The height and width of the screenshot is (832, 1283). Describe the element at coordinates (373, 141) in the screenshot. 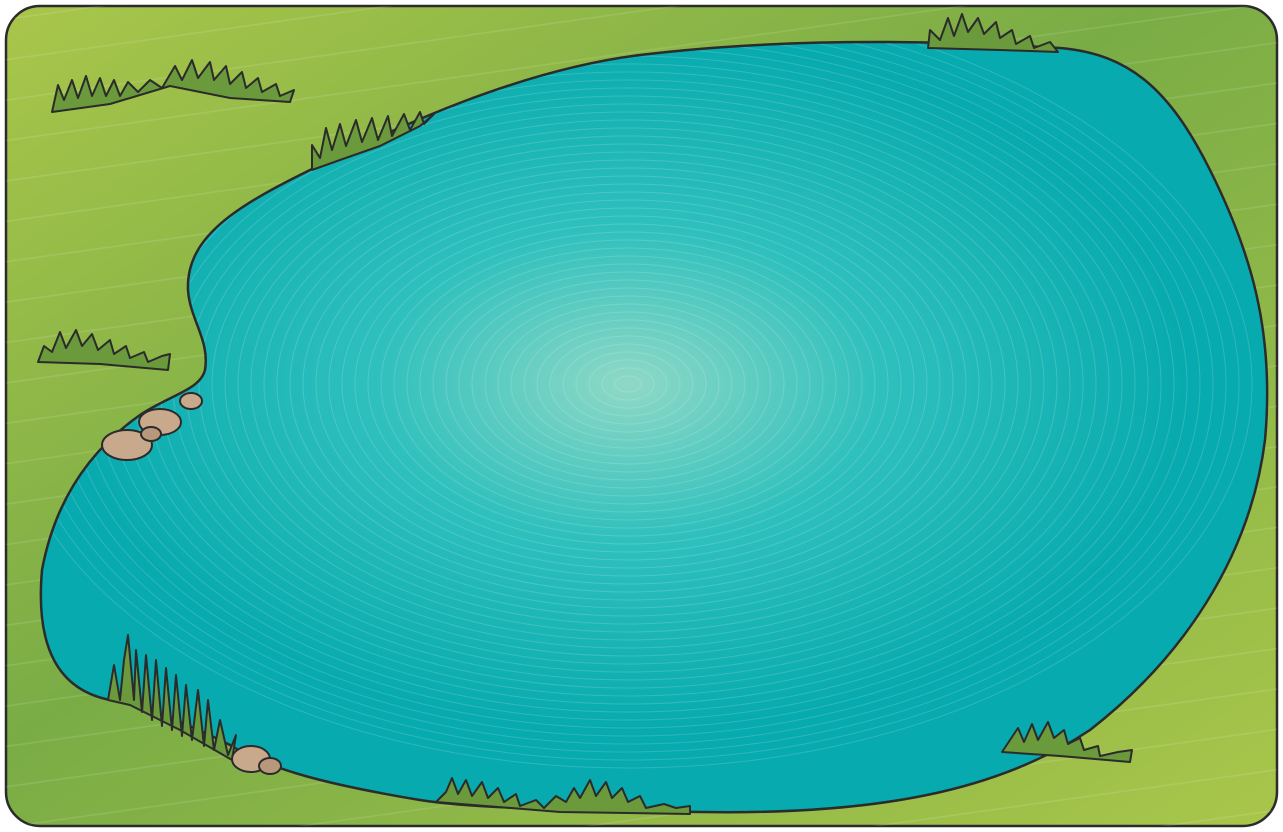

I see `grass-tuft-upper` at that location.